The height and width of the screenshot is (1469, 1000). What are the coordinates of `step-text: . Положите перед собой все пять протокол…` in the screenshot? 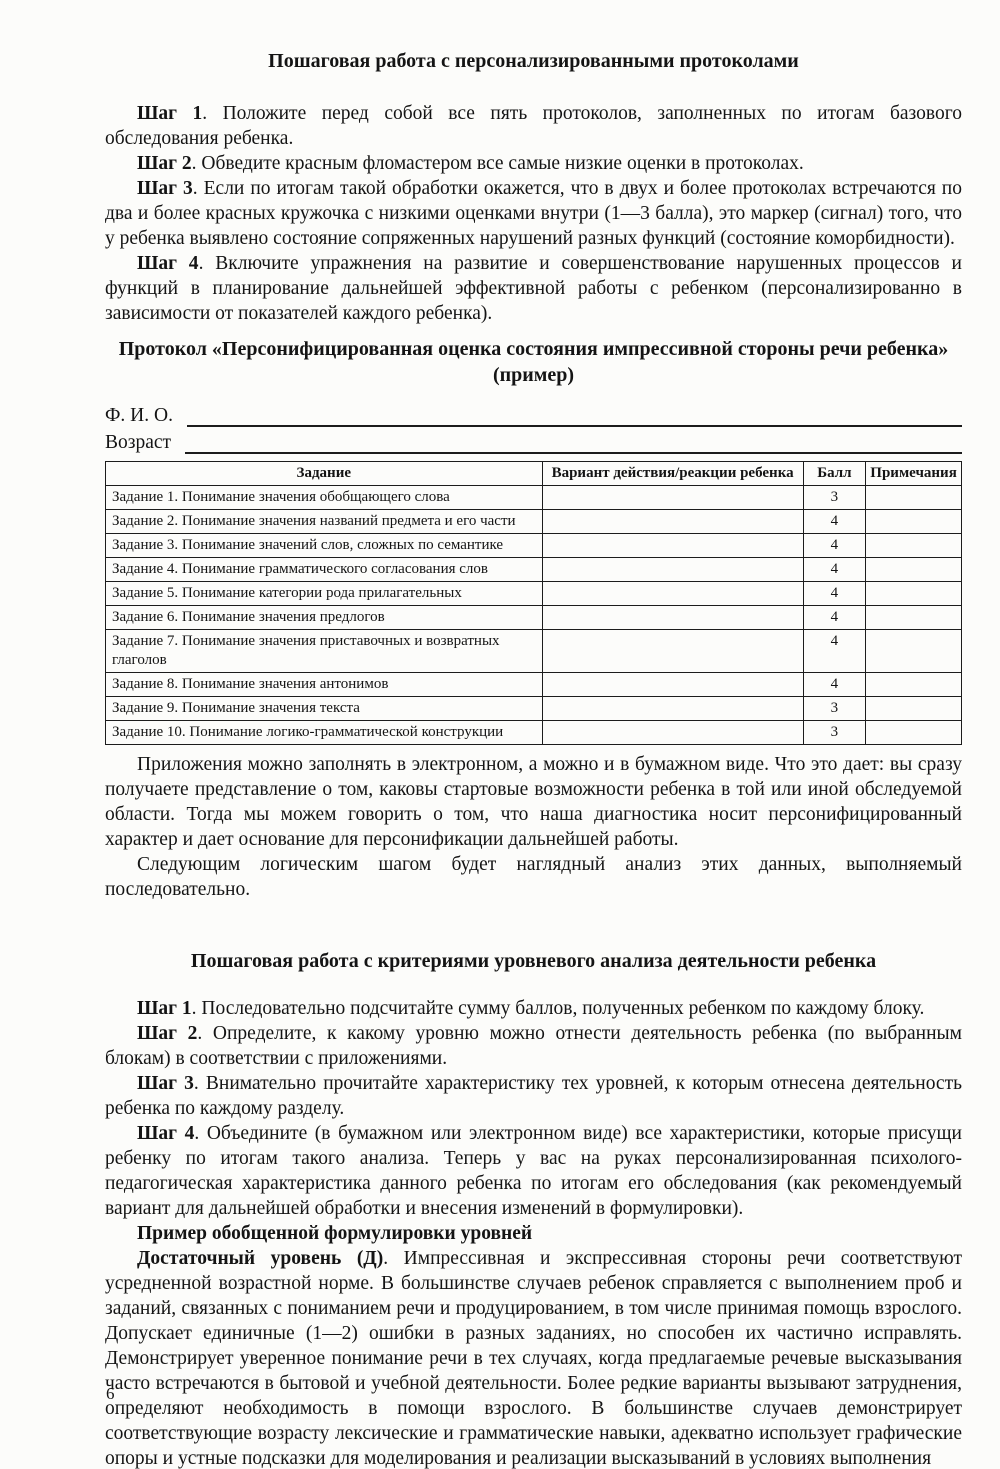 It's located at (533, 126).